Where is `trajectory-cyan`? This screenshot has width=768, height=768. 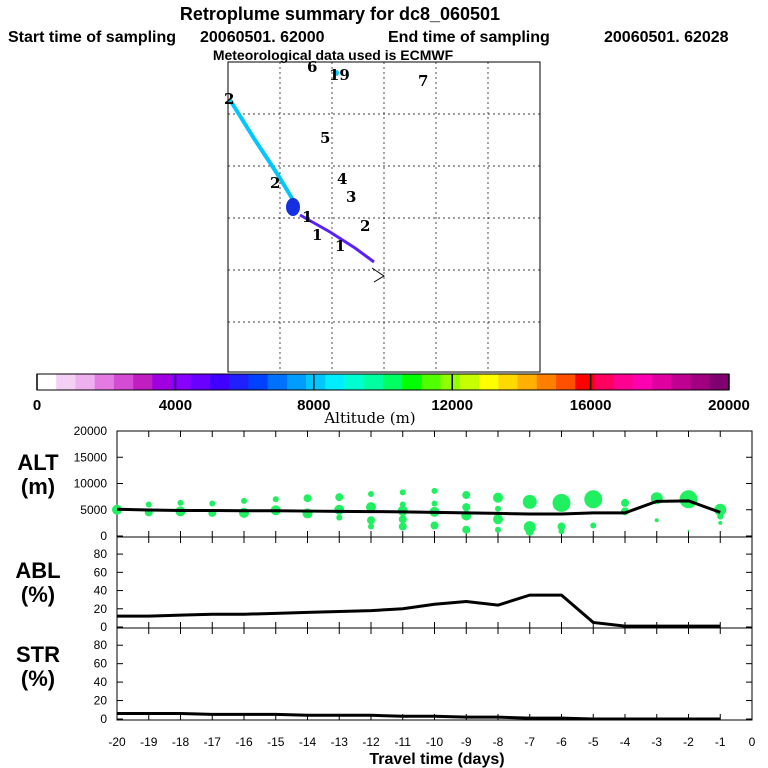 trajectory-cyan is located at coordinates (263, 152).